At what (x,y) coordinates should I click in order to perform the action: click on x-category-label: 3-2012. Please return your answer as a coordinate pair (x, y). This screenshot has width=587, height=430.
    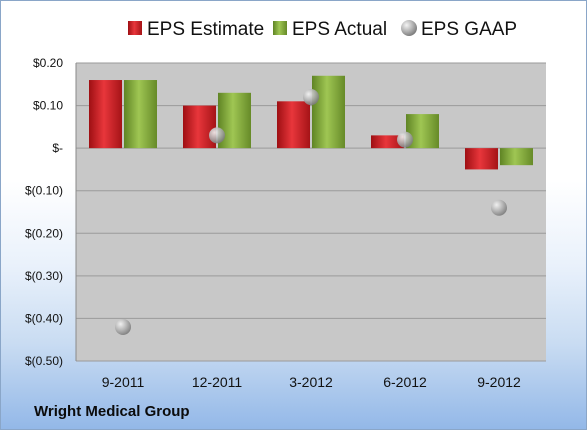
    Looking at the image, I should click on (311, 382).